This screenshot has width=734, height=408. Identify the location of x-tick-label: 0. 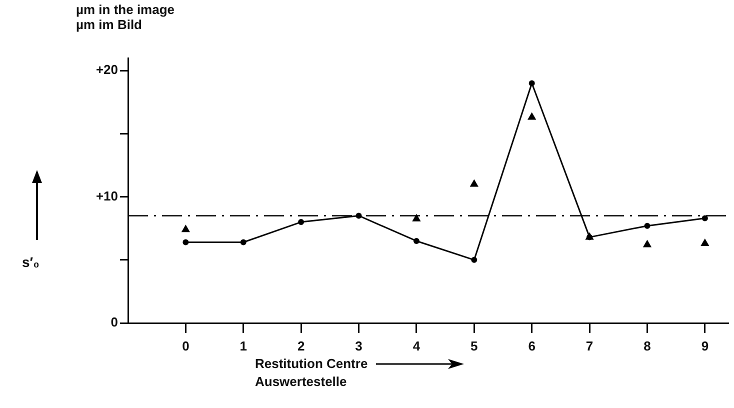
(186, 346).